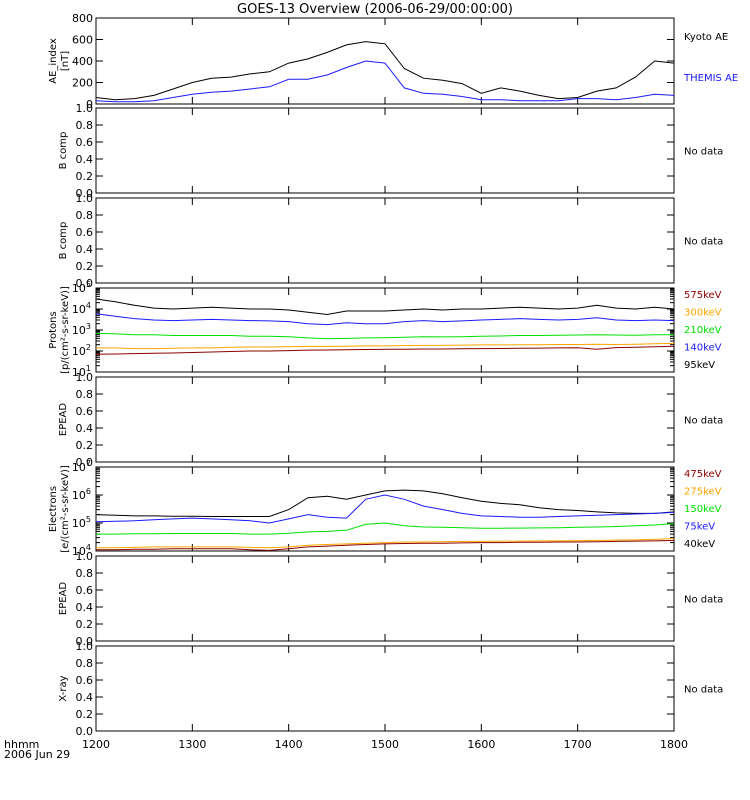  Describe the element at coordinates (82, 40) in the screenshot. I see `y-tick-label: 600` at that location.